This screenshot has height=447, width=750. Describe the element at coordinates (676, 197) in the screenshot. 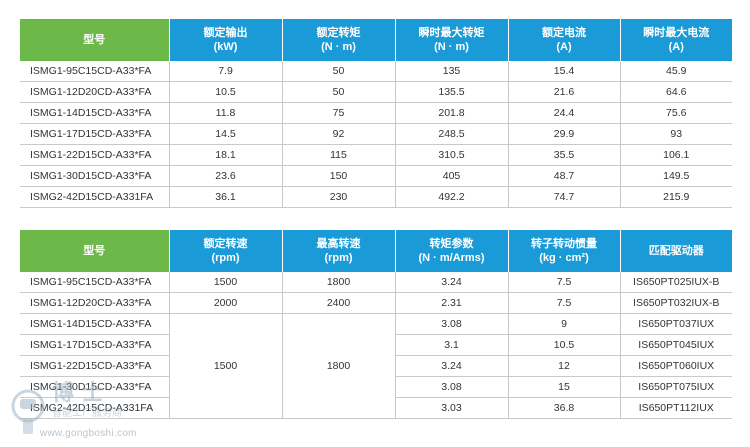

I see `cell-peak-current: 215.9` at that location.